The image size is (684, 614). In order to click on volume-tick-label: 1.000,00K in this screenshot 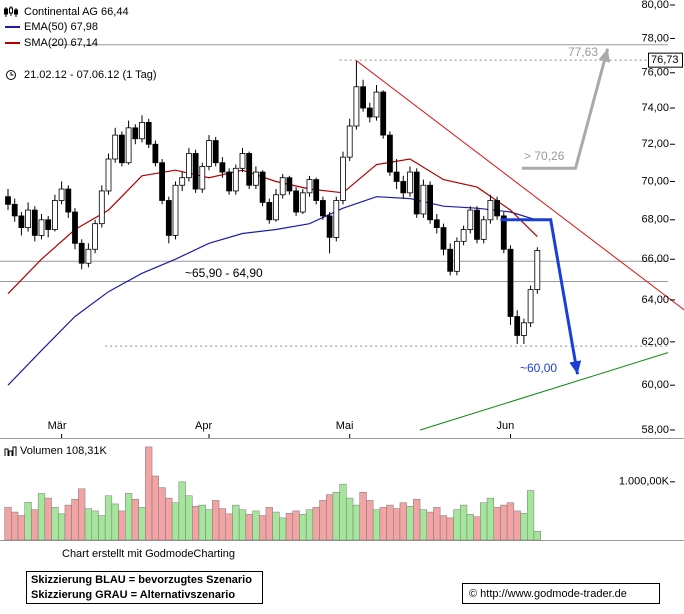, I will do `click(644, 482)`.